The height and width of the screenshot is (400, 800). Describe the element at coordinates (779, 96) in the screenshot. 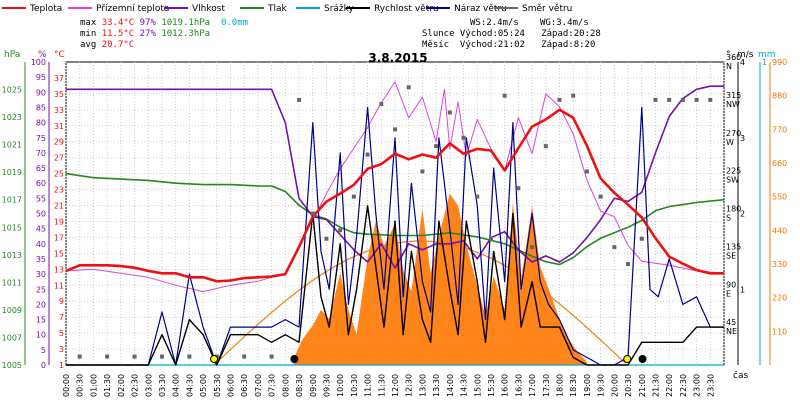

I see `tick-solar: 880` at that location.